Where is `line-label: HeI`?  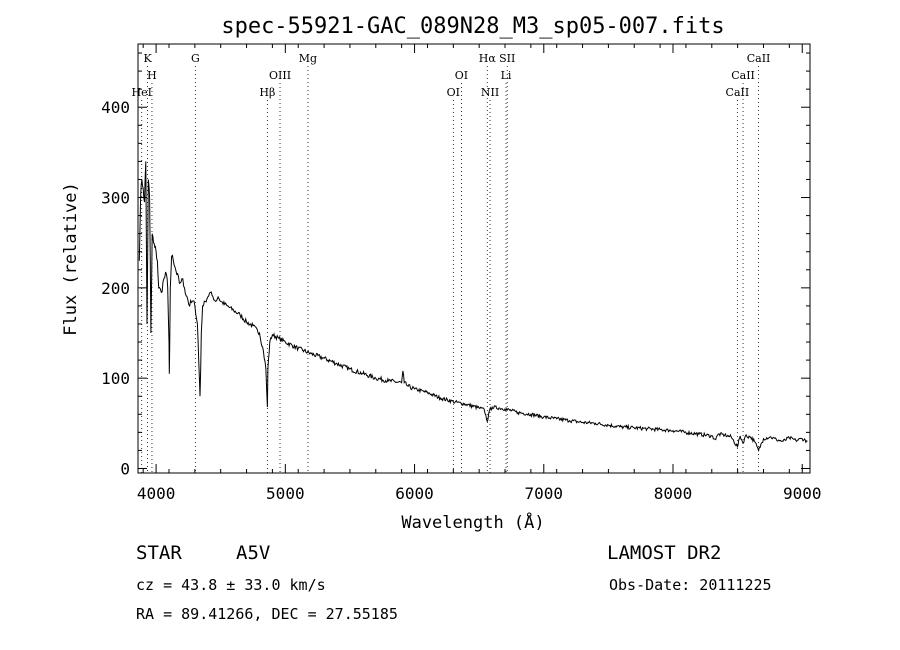
line-label: HeI is located at coordinates (142, 92).